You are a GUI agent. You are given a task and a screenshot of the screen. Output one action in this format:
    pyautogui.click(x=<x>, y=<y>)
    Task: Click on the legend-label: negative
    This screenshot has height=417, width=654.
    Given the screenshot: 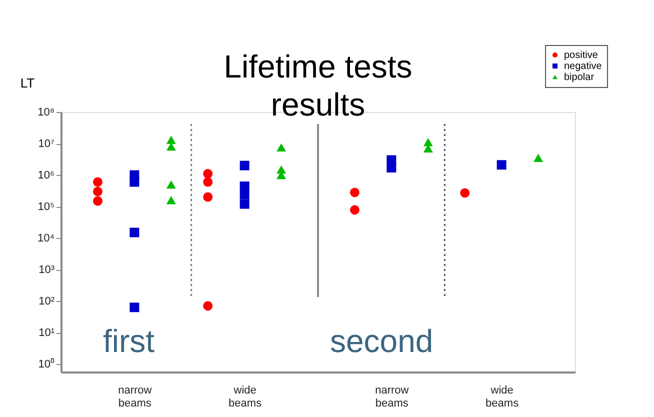 What is the action you would take?
    pyautogui.click(x=583, y=66)
    